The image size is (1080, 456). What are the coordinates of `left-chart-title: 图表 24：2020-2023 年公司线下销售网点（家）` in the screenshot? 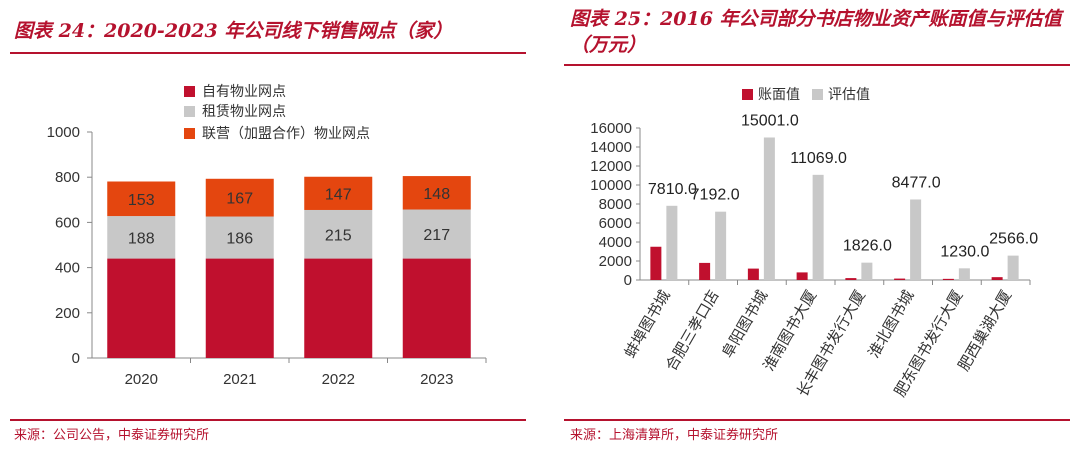 It's located at (233, 31).